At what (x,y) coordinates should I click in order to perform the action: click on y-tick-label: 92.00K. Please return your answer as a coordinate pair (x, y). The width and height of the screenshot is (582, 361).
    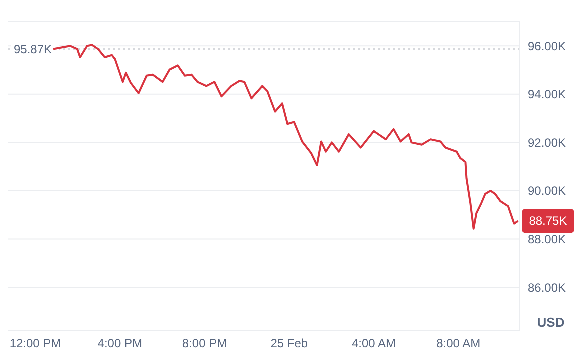
    Looking at the image, I should click on (547, 143).